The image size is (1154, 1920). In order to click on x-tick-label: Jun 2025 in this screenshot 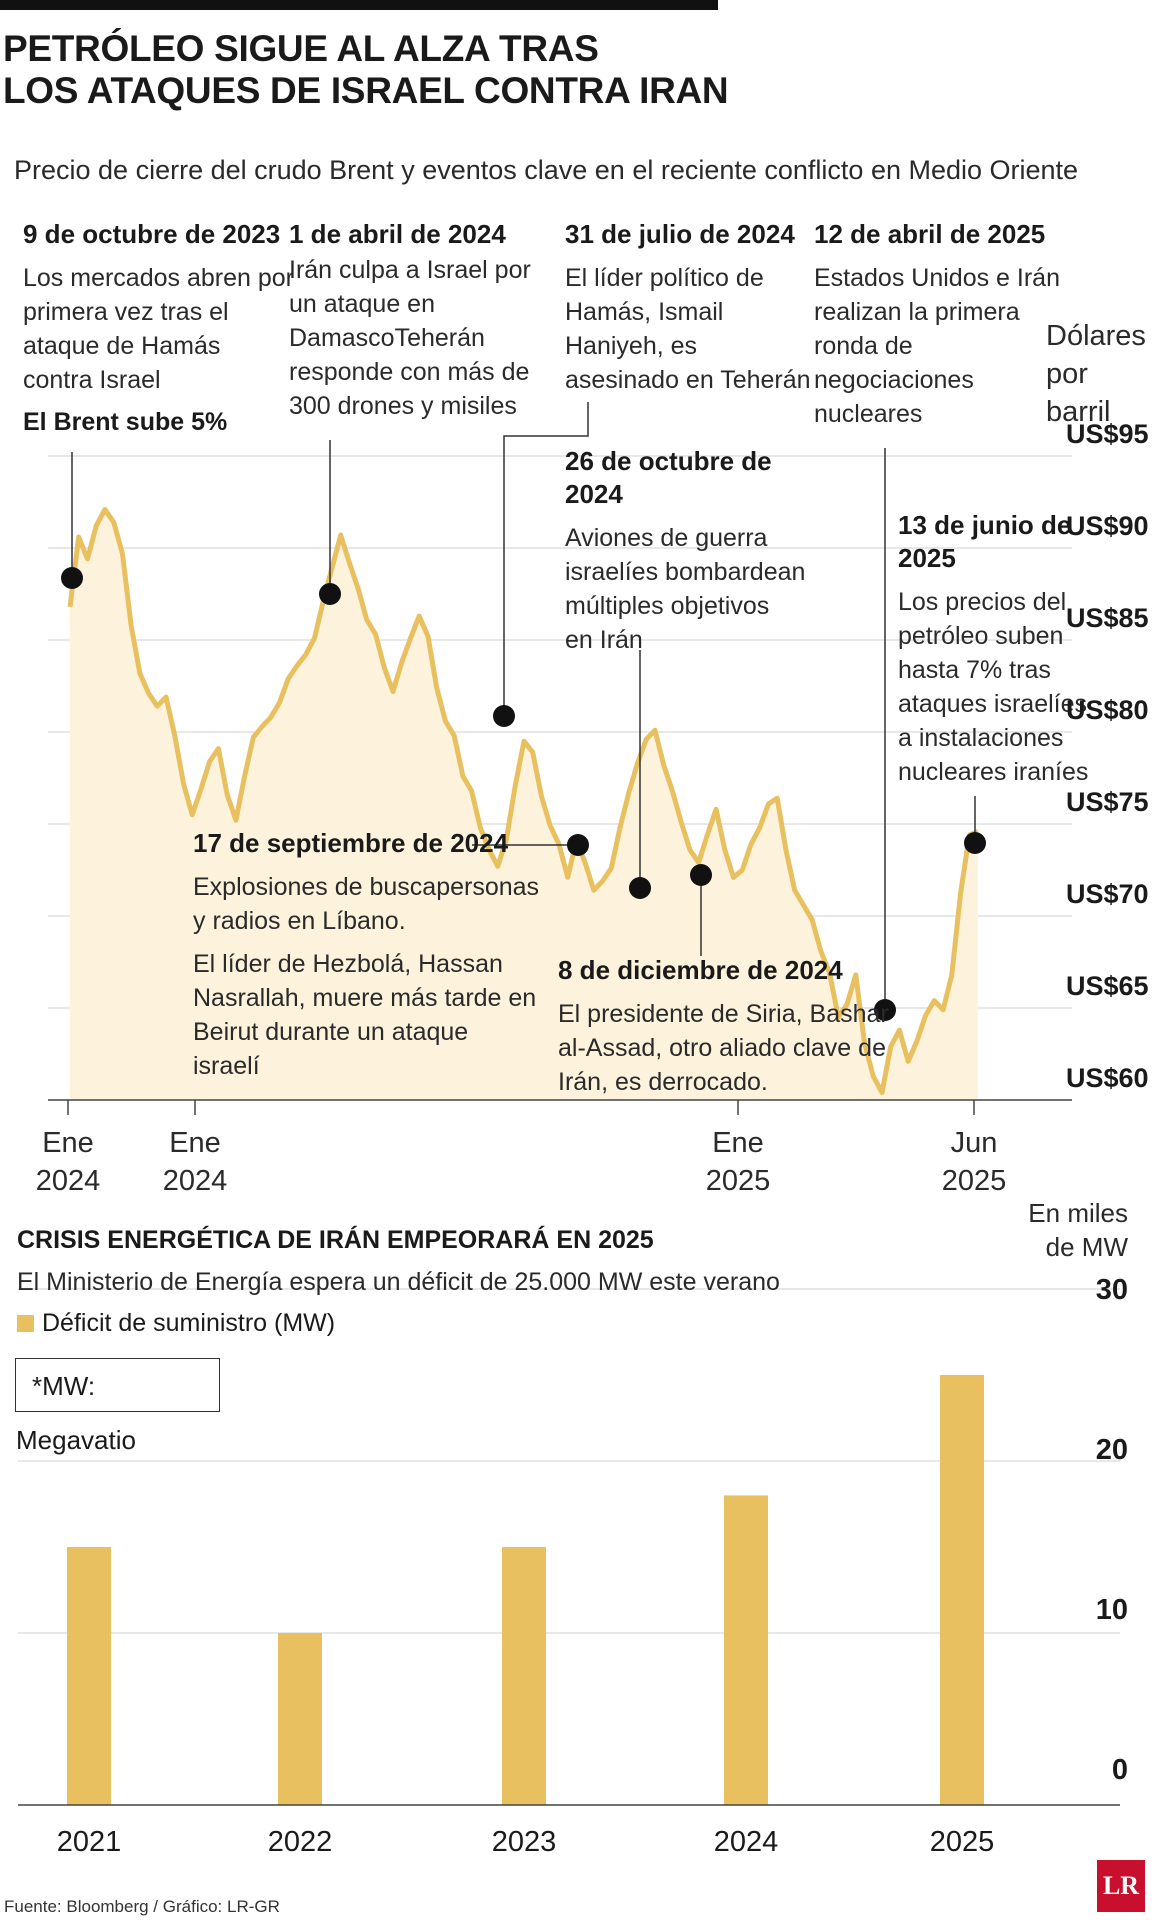, I will do `click(974, 1162)`.